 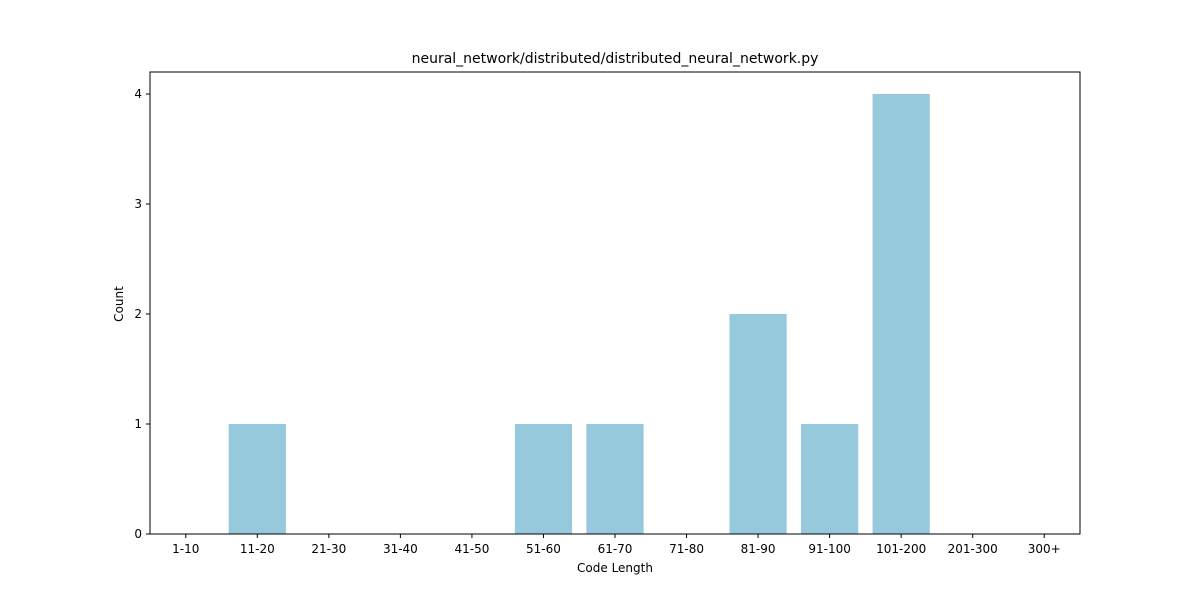 I want to click on y-tick-label: 2, so click(x=138, y=314).